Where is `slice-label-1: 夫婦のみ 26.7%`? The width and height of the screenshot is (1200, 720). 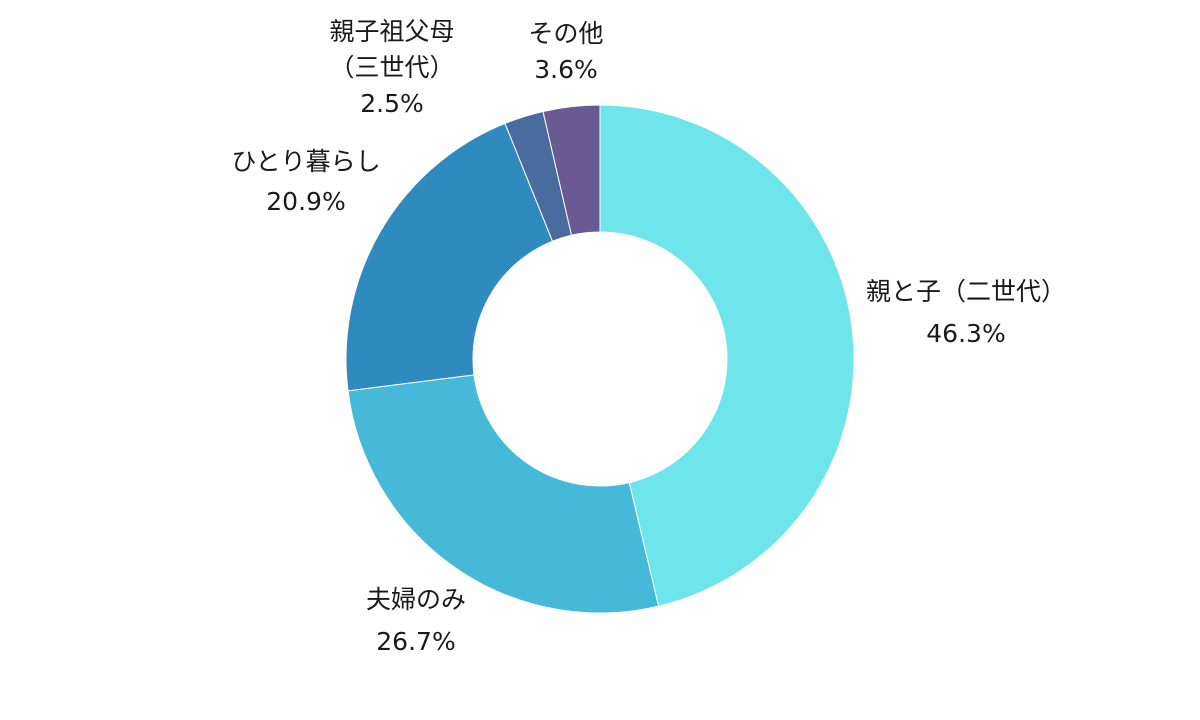 slice-label-1: 夫婦のみ 26.7% is located at coordinates (416, 620).